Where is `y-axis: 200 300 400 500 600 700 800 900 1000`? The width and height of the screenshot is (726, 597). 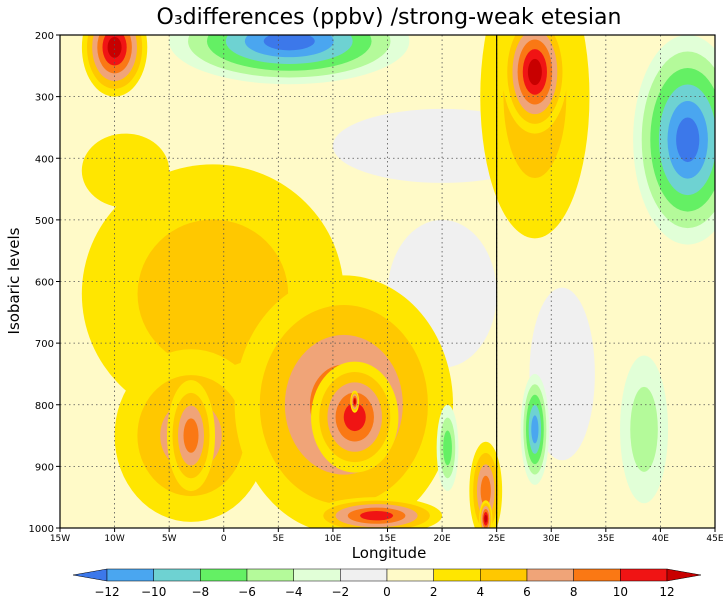 y-axis: 200 300 400 500 600 700 800 900 1000 is located at coordinates (44, 283).